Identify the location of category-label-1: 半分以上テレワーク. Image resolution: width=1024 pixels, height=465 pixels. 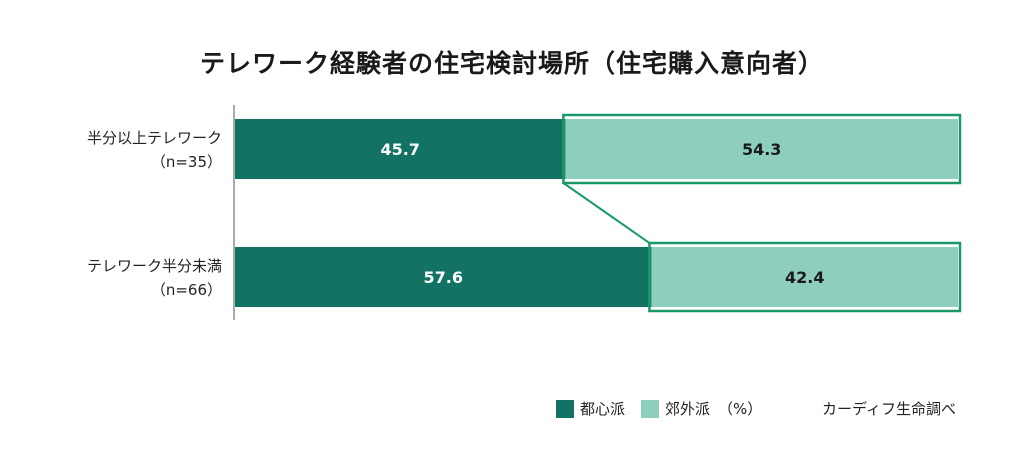
(154, 138).